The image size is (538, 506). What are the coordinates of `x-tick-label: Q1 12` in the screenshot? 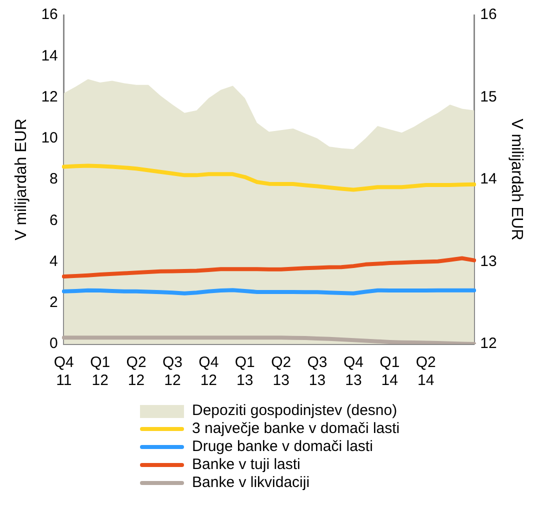 It's located at (100, 372).